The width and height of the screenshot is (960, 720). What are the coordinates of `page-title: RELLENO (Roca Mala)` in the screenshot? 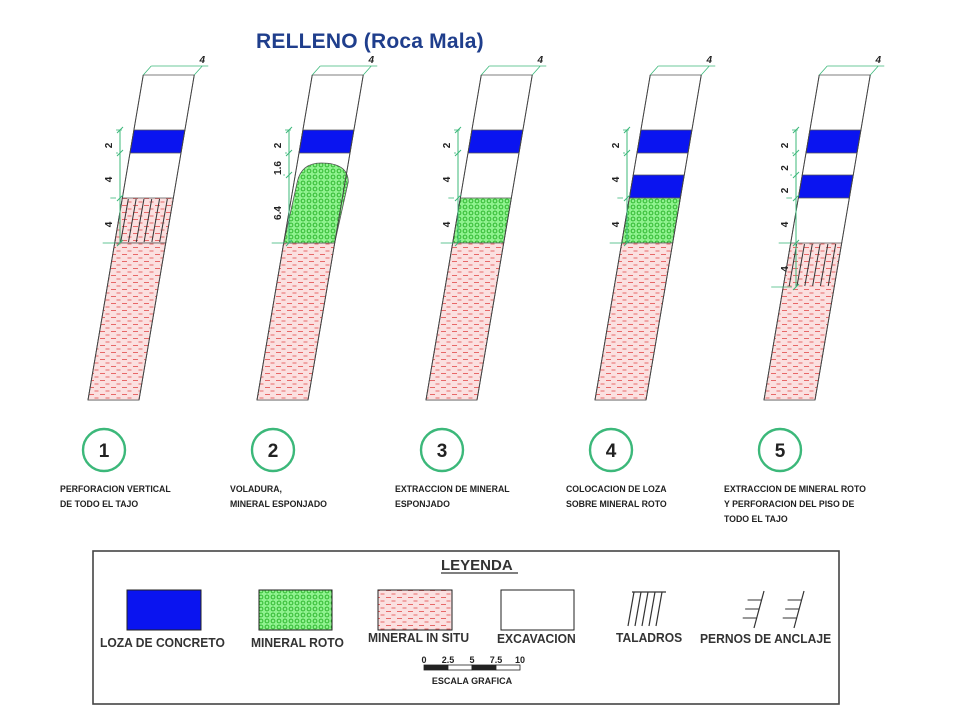 It's located at (370, 41).